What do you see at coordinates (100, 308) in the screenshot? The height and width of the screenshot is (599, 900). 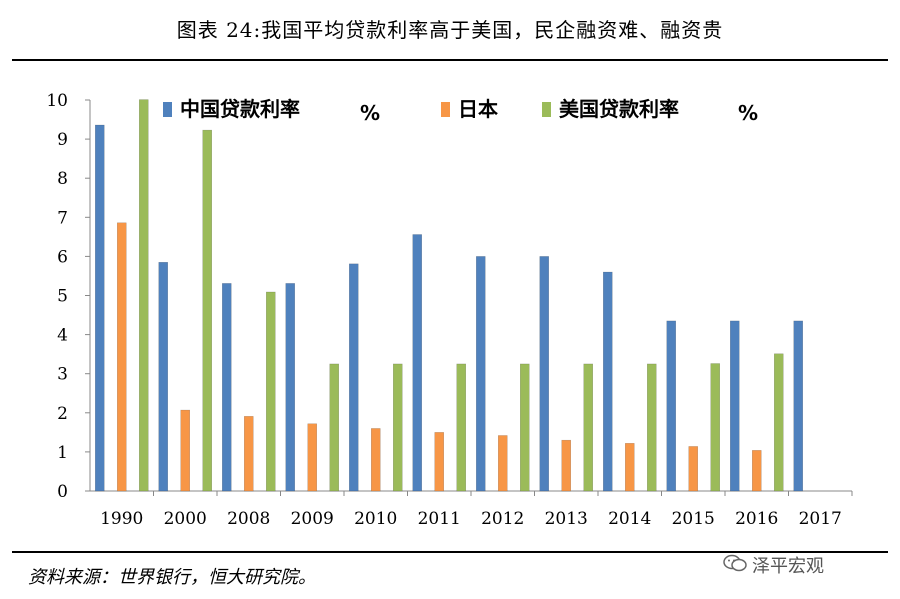 I see `bar-china-1990` at bounding box center [100, 308].